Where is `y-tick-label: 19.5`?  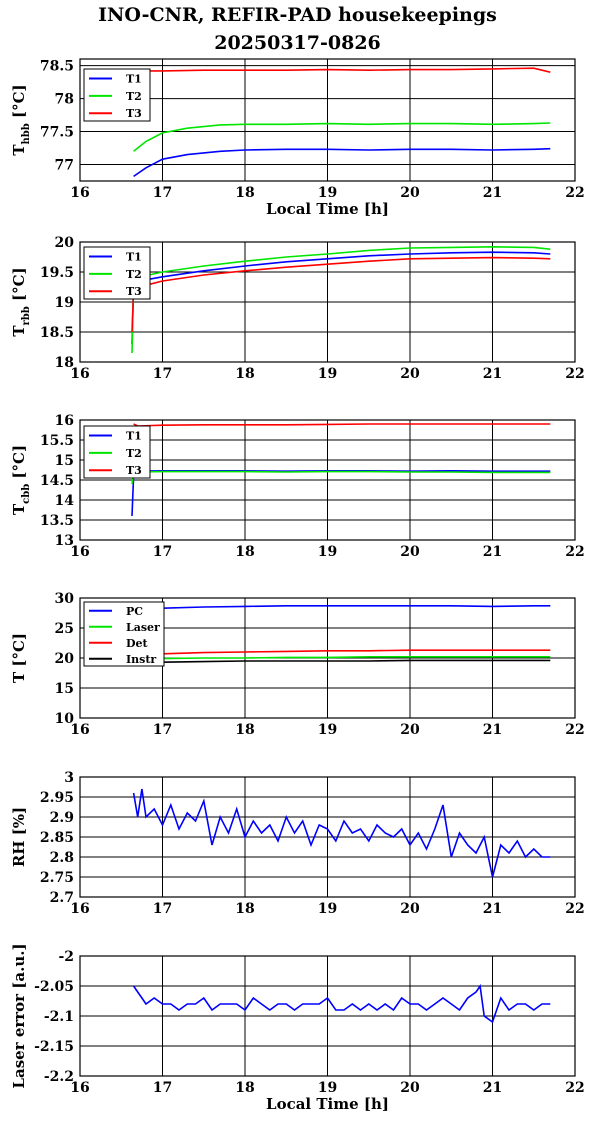 y-tick-label: 19.5 is located at coordinates (57, 273).